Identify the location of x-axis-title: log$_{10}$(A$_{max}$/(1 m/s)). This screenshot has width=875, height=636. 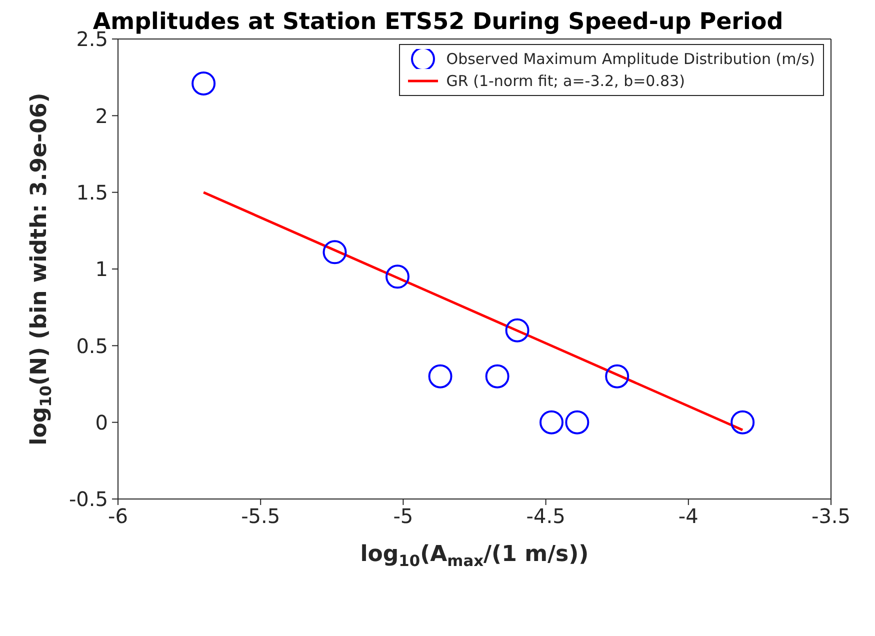
(474, 556).